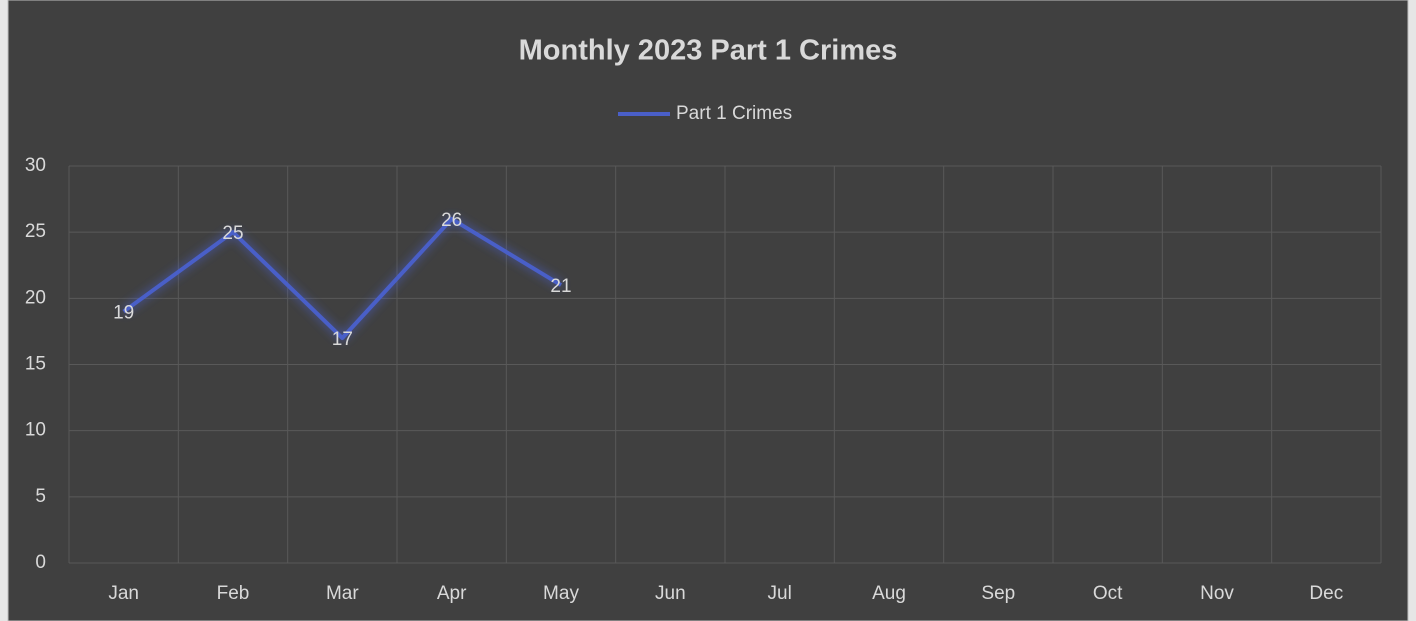  Describe the element at coordinates (35, 231) in the screenshot. I see `y-tick-label: 25` at that location.